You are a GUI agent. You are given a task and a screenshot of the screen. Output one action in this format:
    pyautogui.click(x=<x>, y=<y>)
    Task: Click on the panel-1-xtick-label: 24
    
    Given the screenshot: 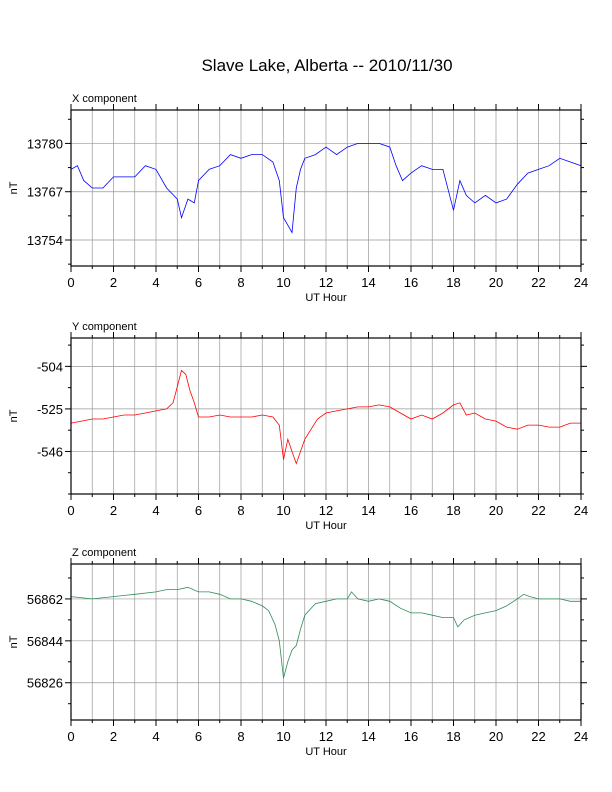 What is the action you would take?
    pyautogui.click(x=581, y=282)
    